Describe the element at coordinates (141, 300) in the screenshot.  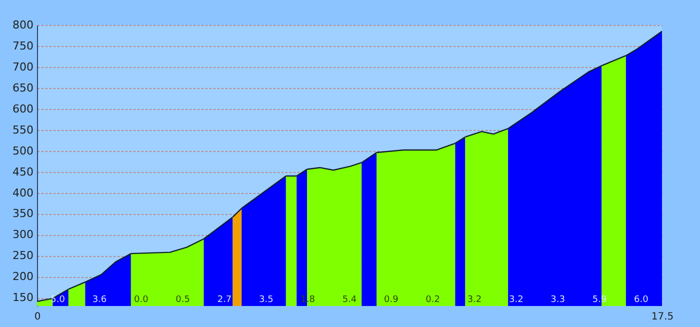
I see `annotation: 0.0` at that location.